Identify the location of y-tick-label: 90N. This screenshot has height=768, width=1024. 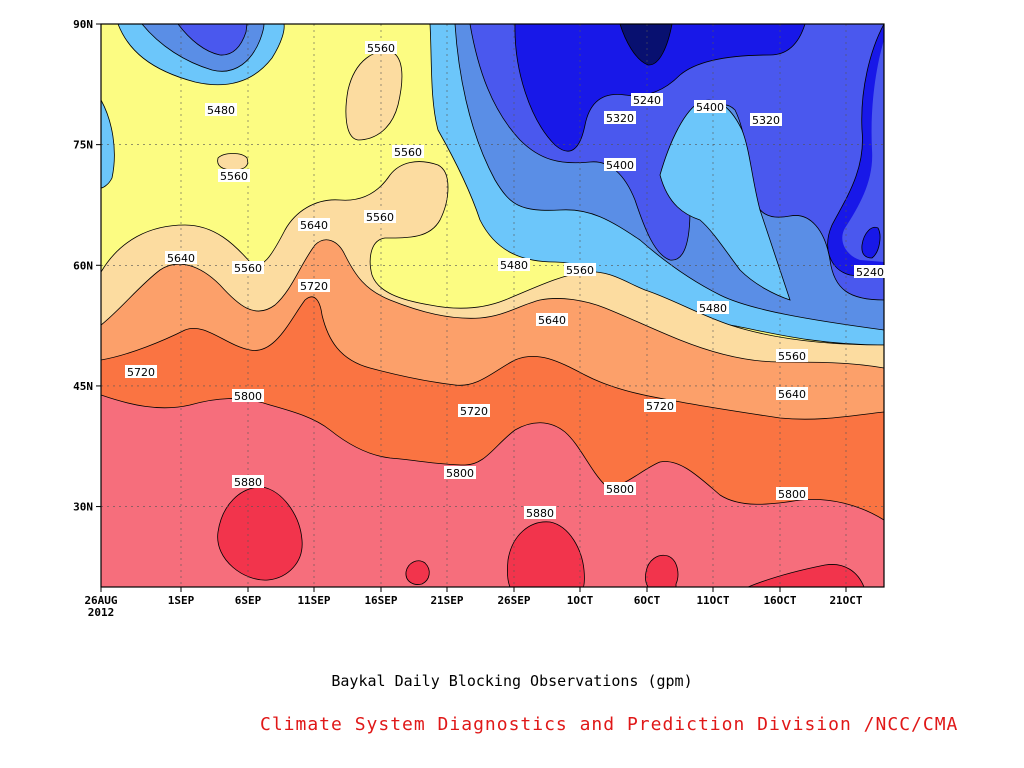
(83, 24).